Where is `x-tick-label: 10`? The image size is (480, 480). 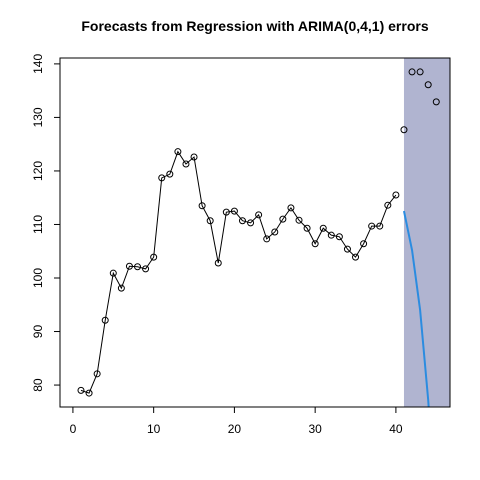
x-tick-label: 10 is located at coordinates (154, 429).